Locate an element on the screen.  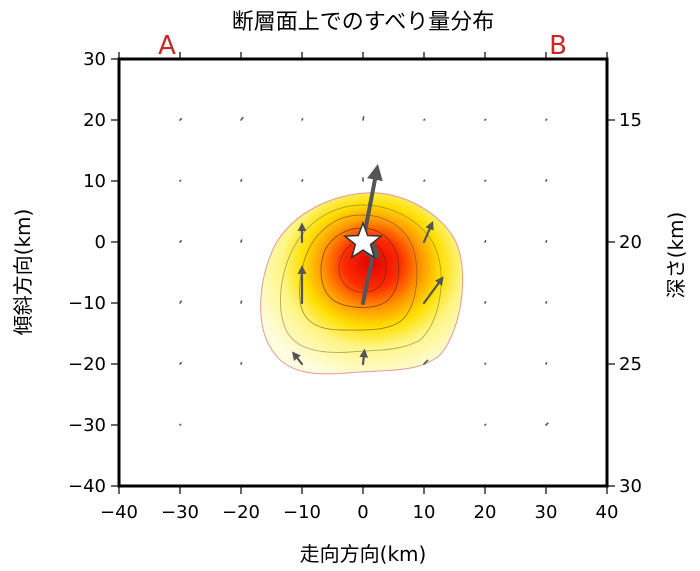
x-tick-label: 40 is located at coordinates (607, 512).